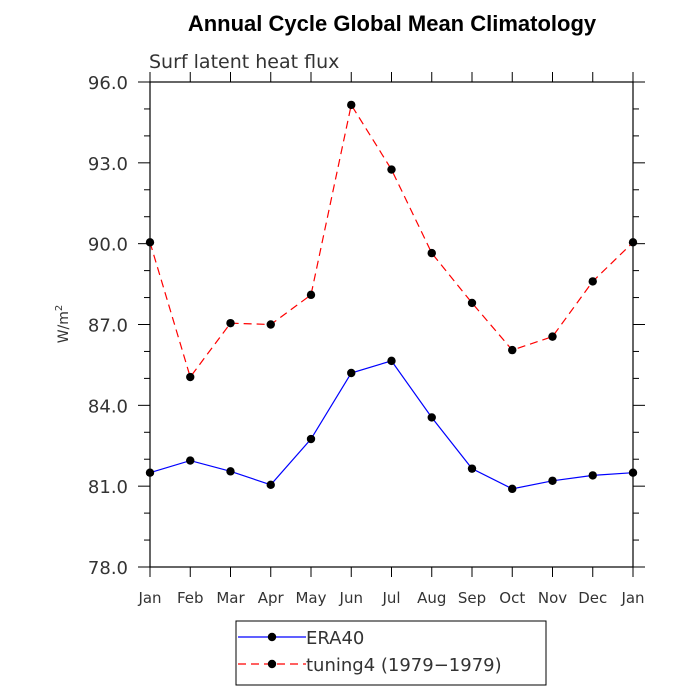 The image size is (700, 700). Describe the element at coordinates (272, 664) in the screenshot. I see `legend-swatch-marker-tuning4` at that location.